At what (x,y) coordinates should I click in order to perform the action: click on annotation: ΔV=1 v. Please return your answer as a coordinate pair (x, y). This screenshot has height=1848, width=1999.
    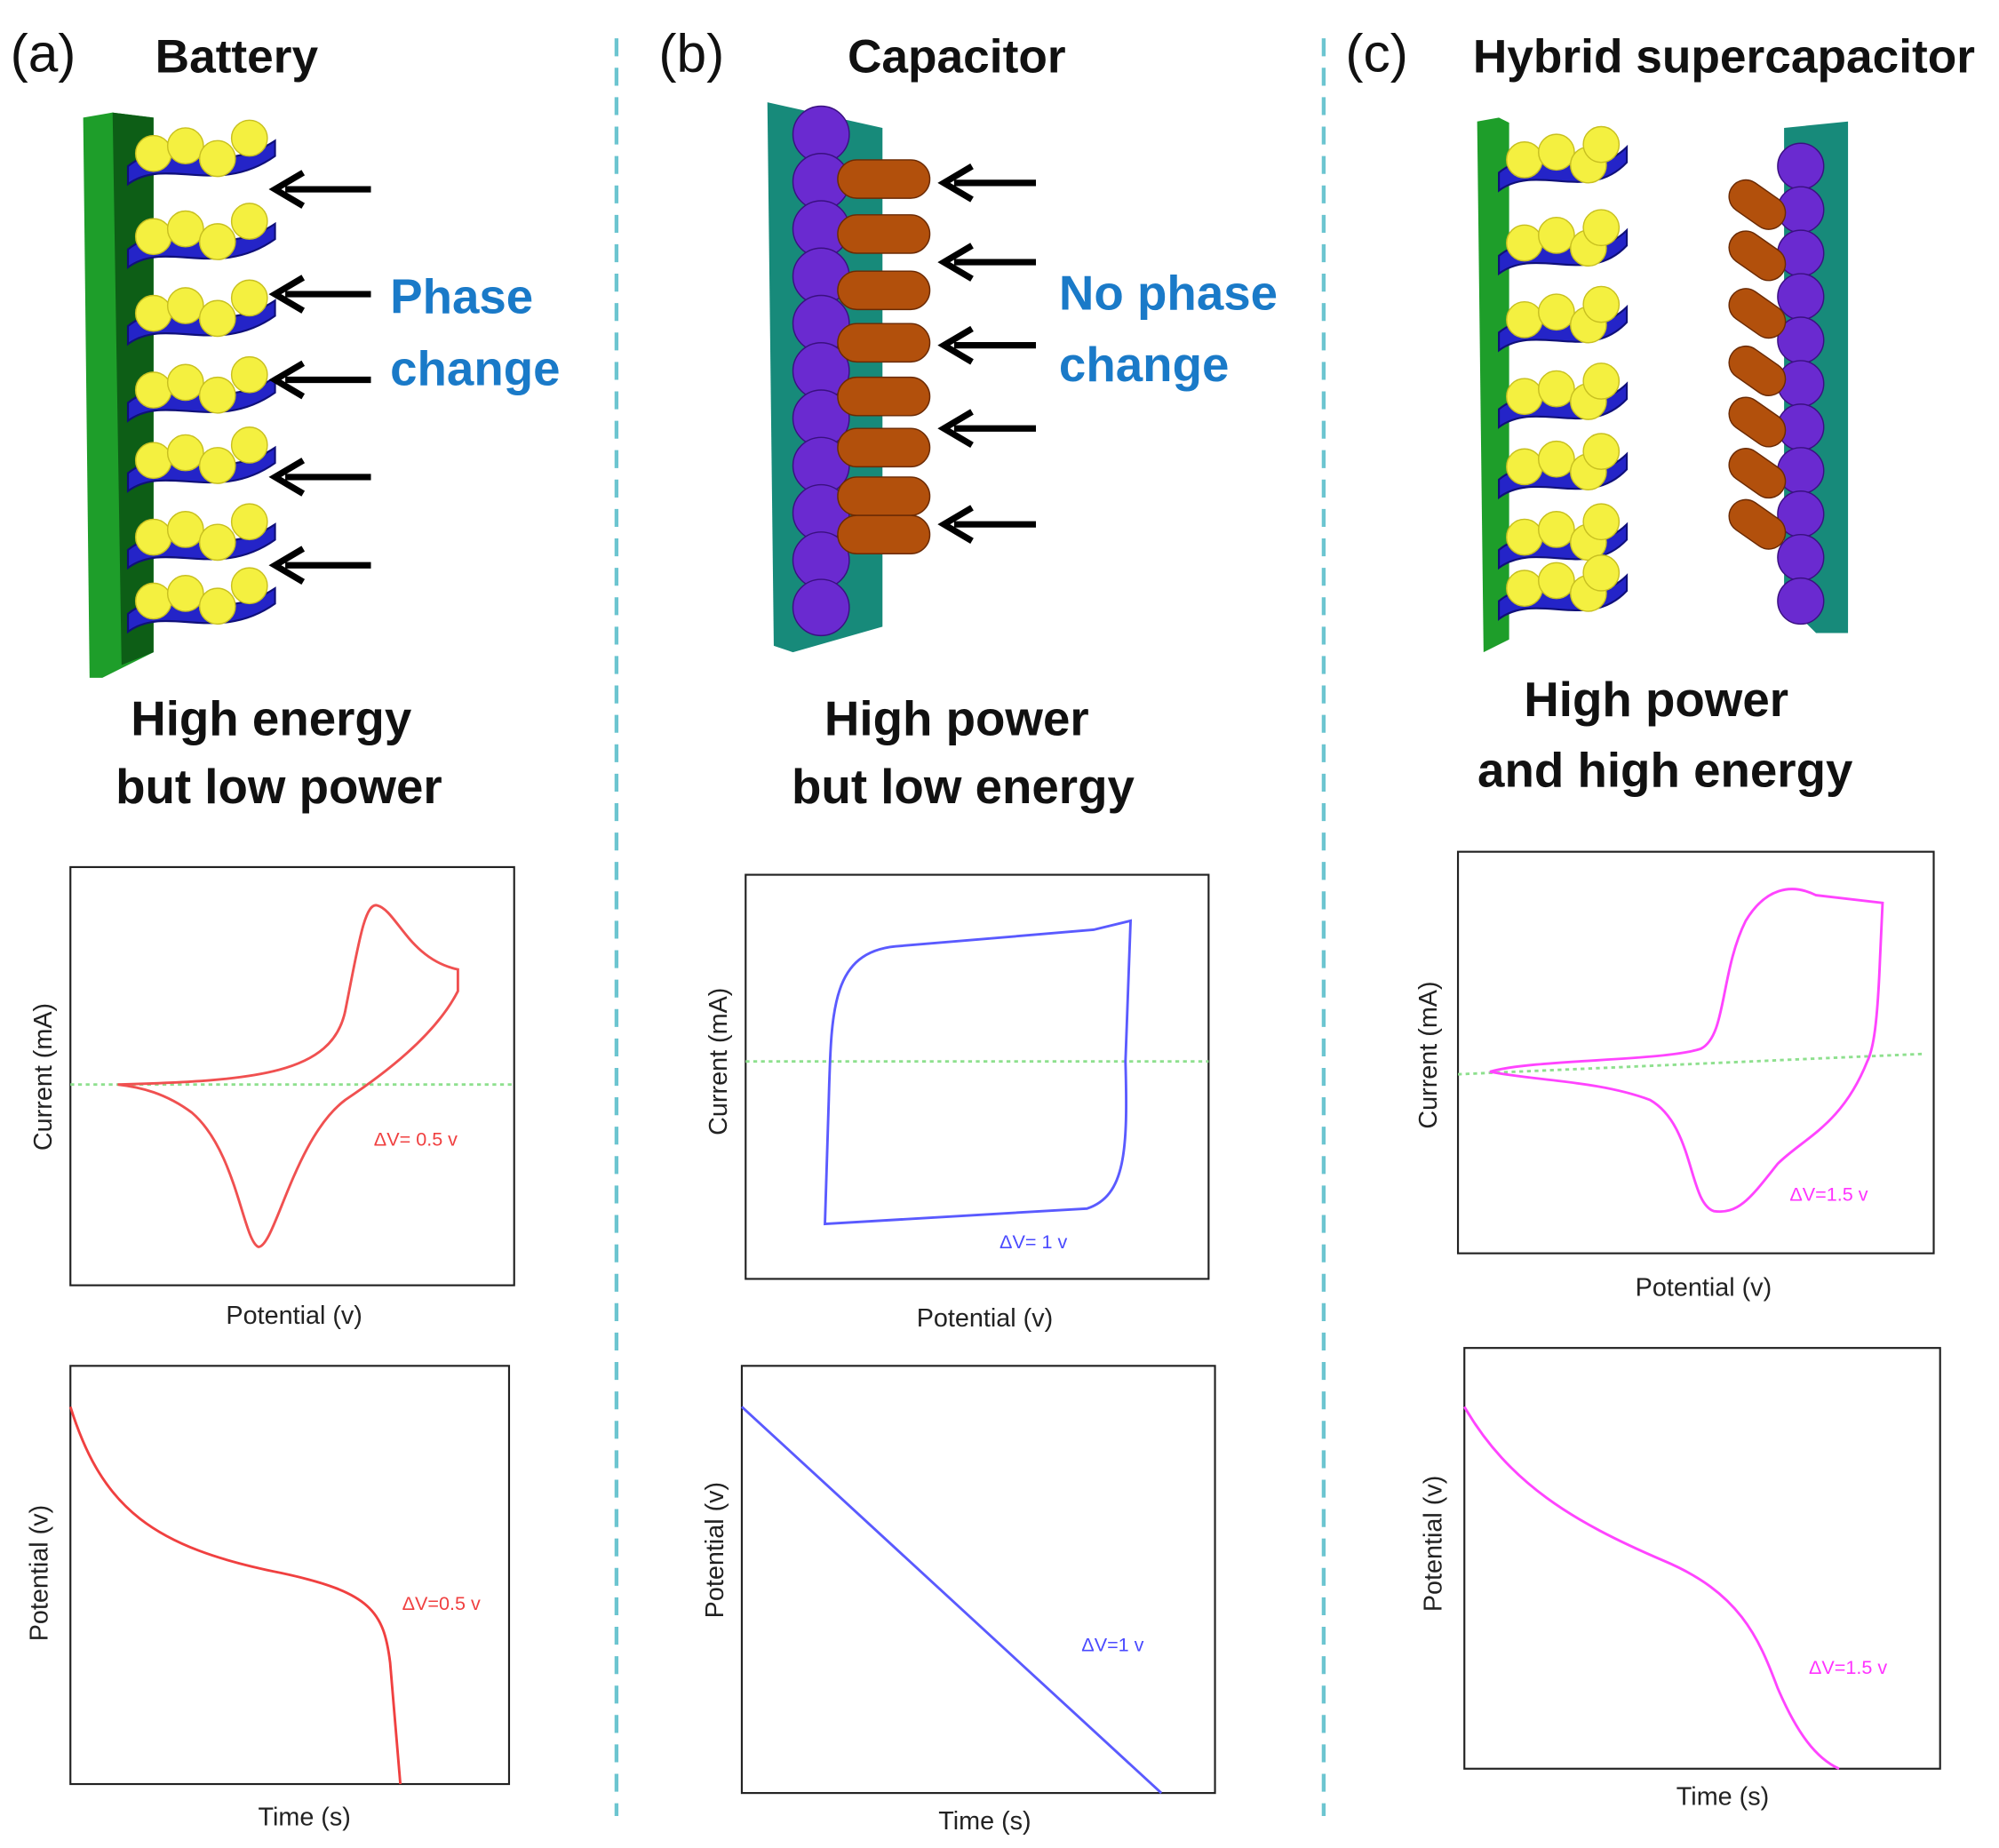
    Looking at the image, I should click on (1112, 1644).